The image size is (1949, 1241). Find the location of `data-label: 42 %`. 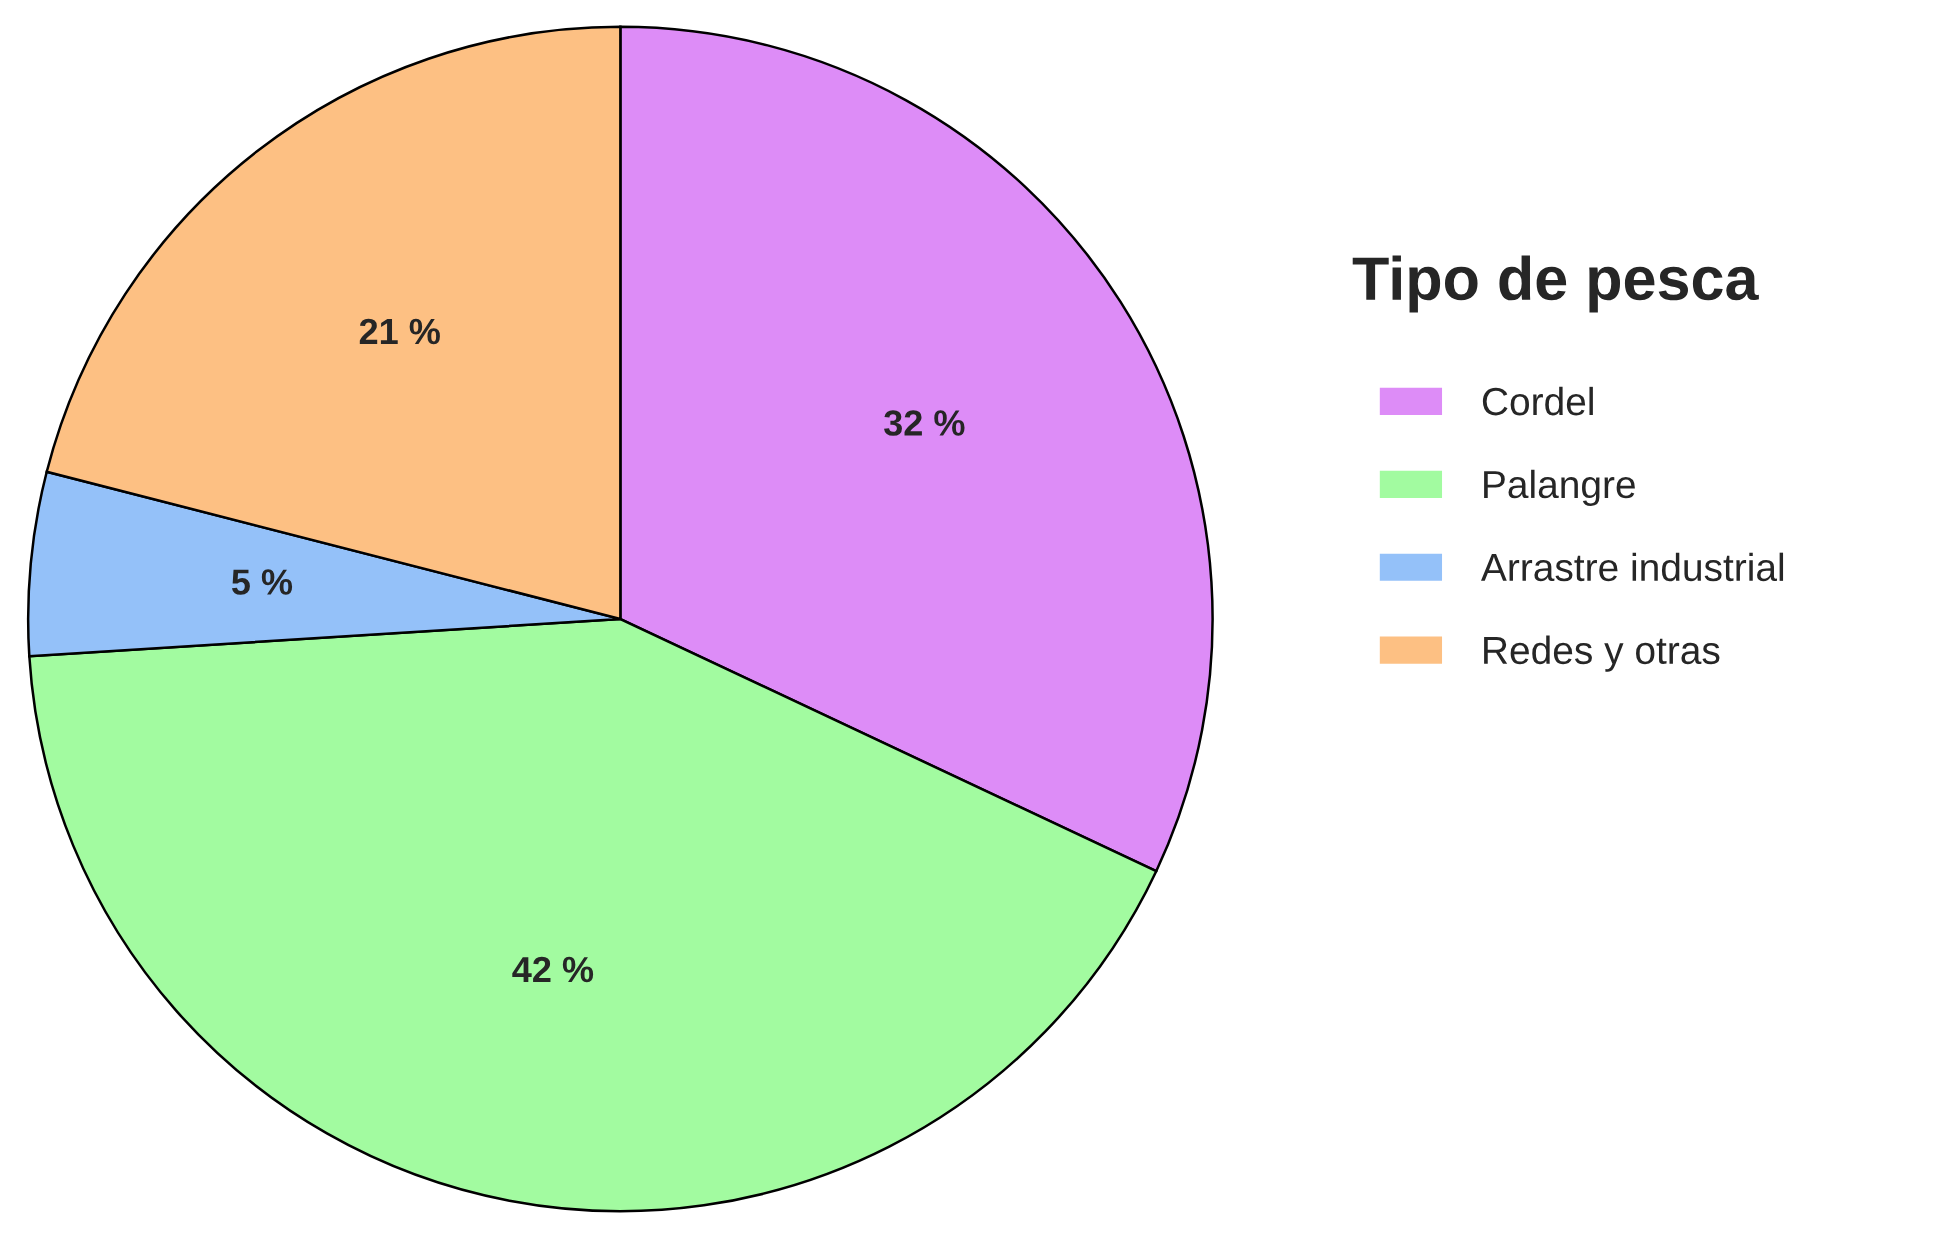

data-label: 42 % is located at coordinates (553, 969).